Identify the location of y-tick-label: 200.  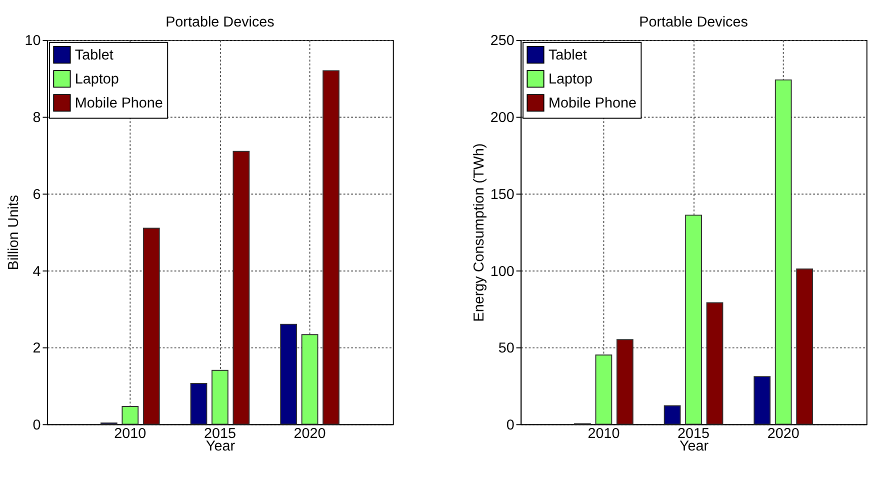
(502, 118).